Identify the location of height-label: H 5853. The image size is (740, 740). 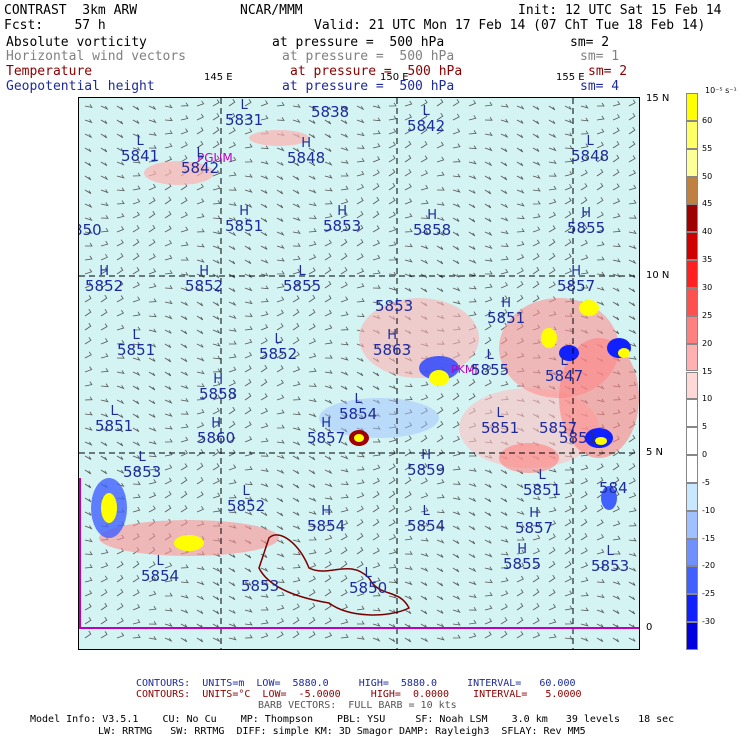
(342, 219).